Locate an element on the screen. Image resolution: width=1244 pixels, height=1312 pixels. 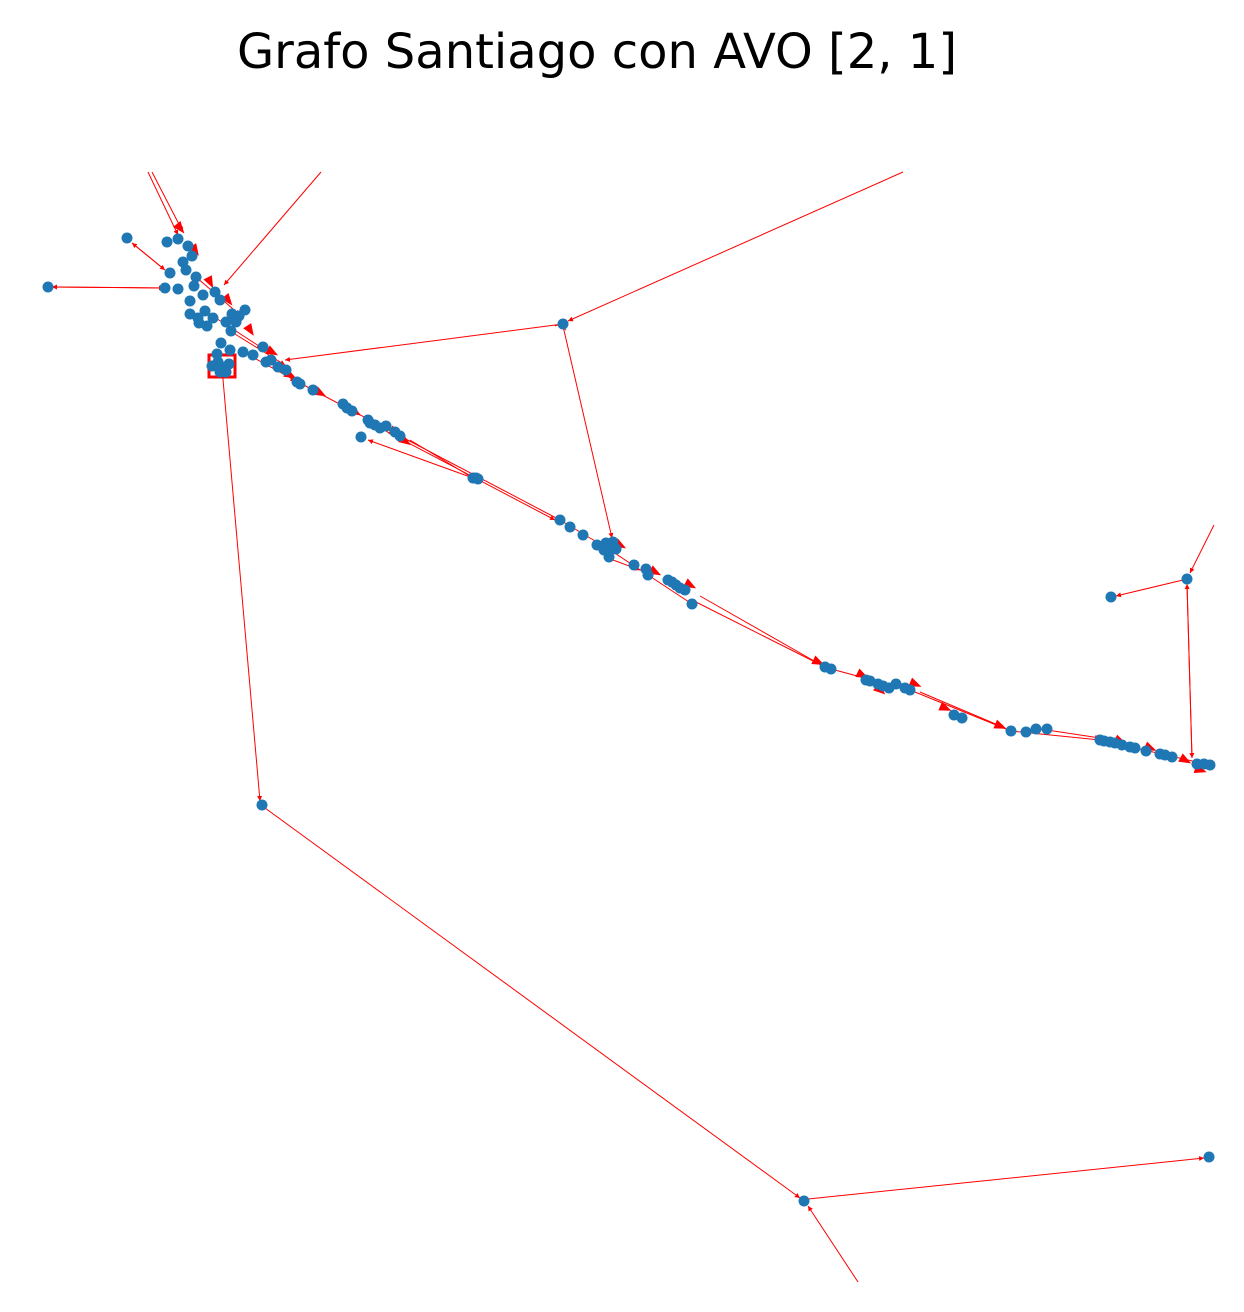
graph-title: Grafo Santiago con AVO [2, 1] is located at coordinates (597, 52).